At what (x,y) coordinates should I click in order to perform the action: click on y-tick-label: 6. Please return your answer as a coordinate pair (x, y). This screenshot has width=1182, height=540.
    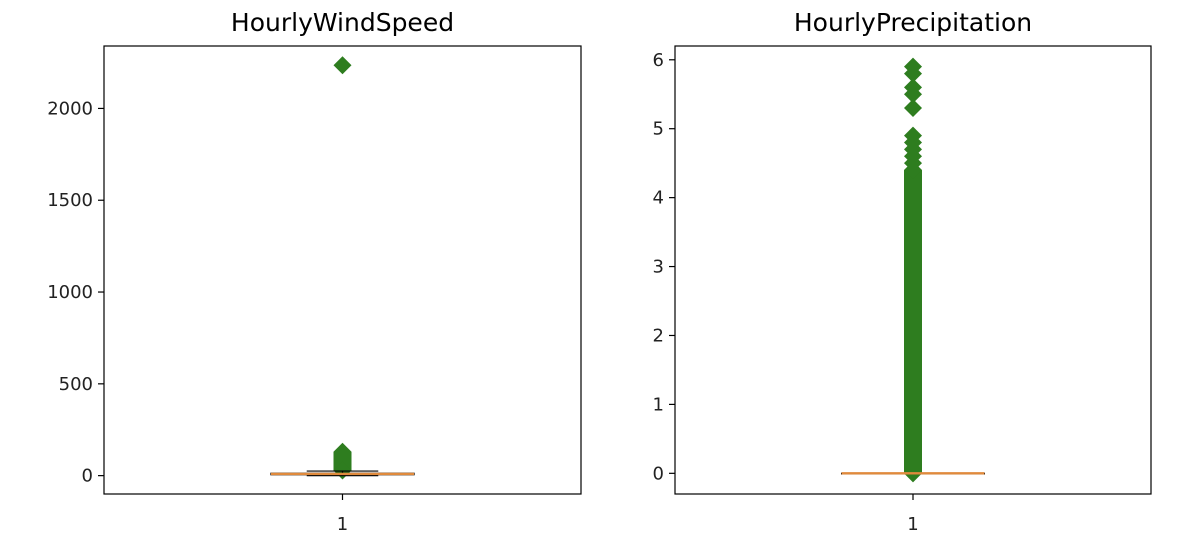
    Looking at the image, I should click on (658, 60).